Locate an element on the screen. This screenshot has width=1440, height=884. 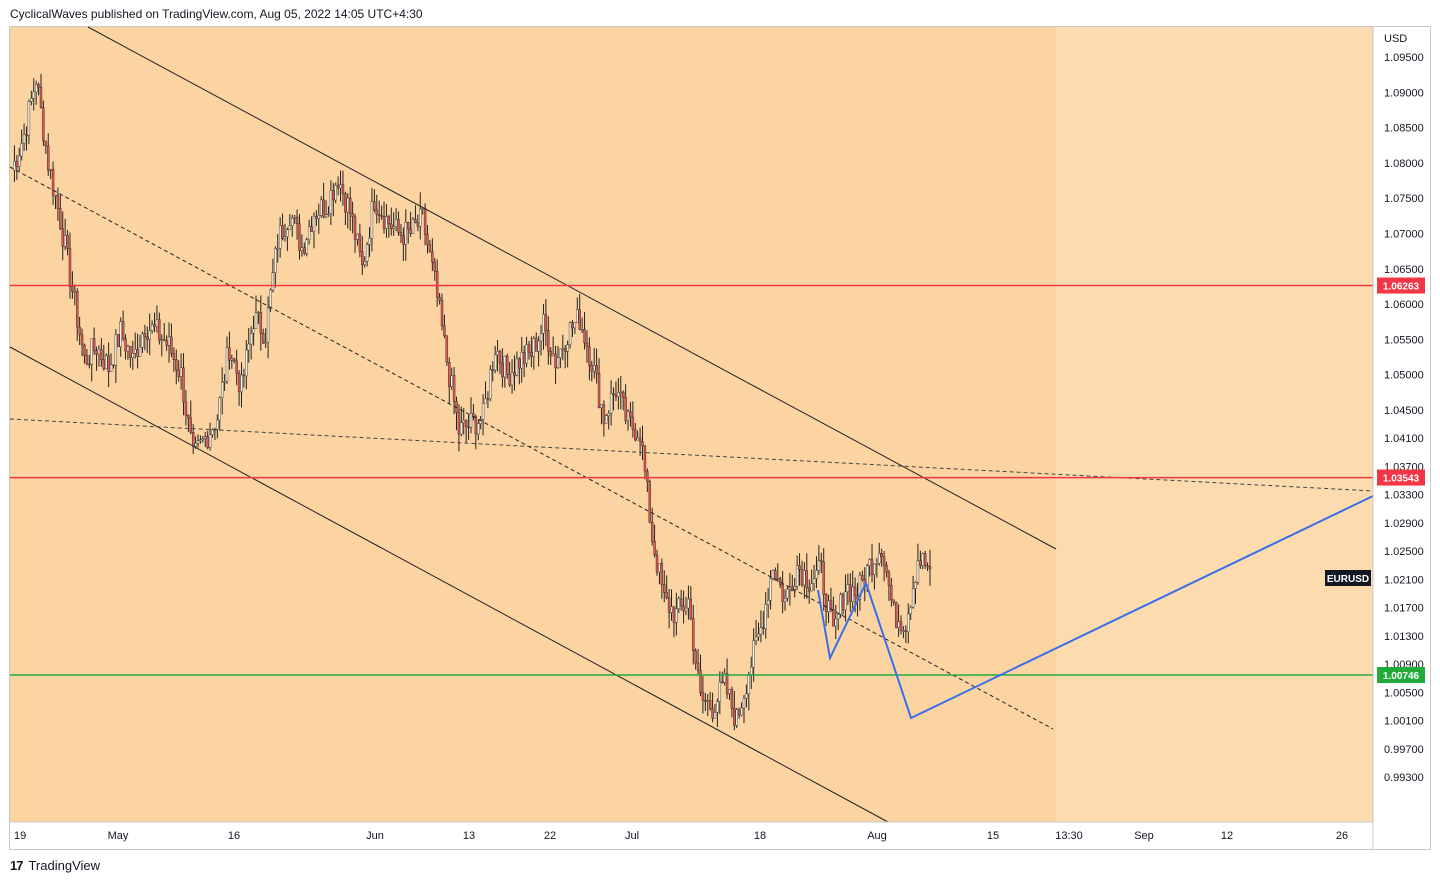
price-tick-label: 1.00500 is located at coordinates (1404, 693).